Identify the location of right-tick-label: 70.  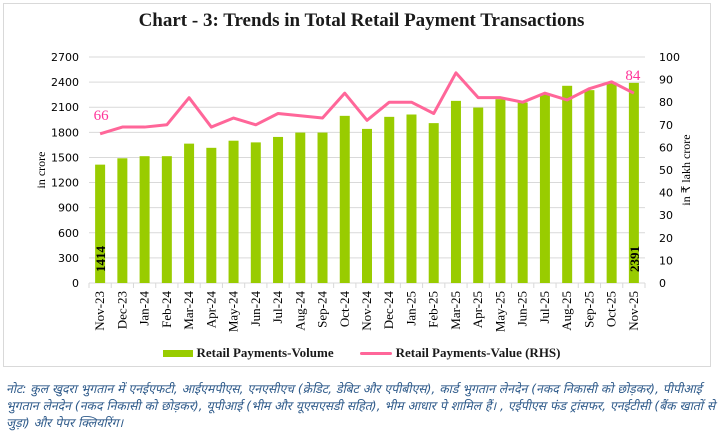
(666, 125).